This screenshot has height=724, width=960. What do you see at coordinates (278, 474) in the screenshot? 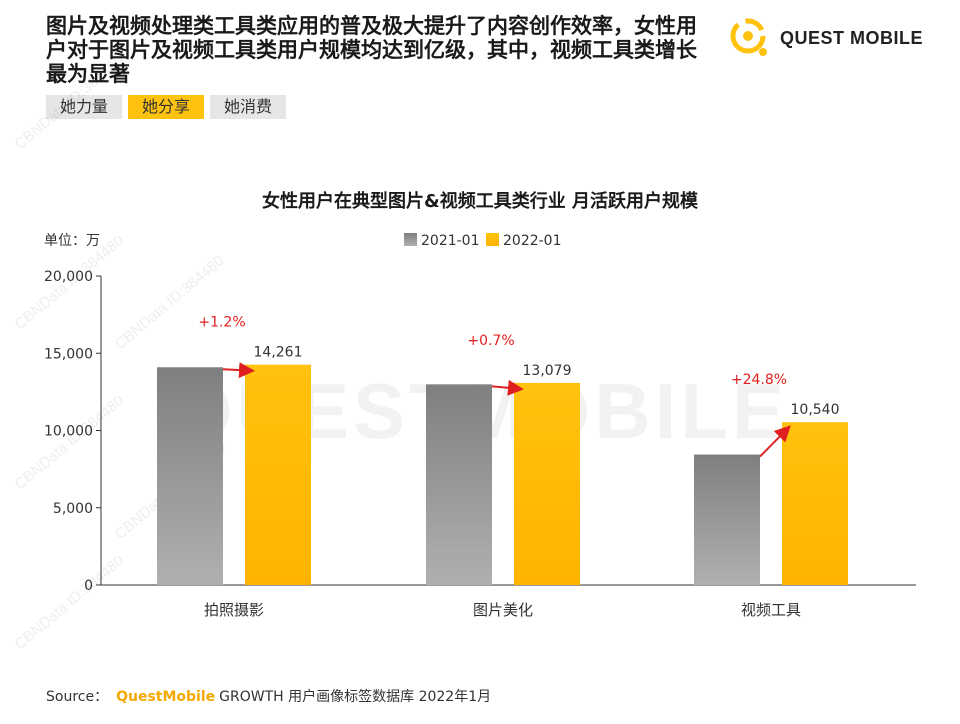
I see `bar-2022-01-拍照摄影` at bounding box center [278, 474].